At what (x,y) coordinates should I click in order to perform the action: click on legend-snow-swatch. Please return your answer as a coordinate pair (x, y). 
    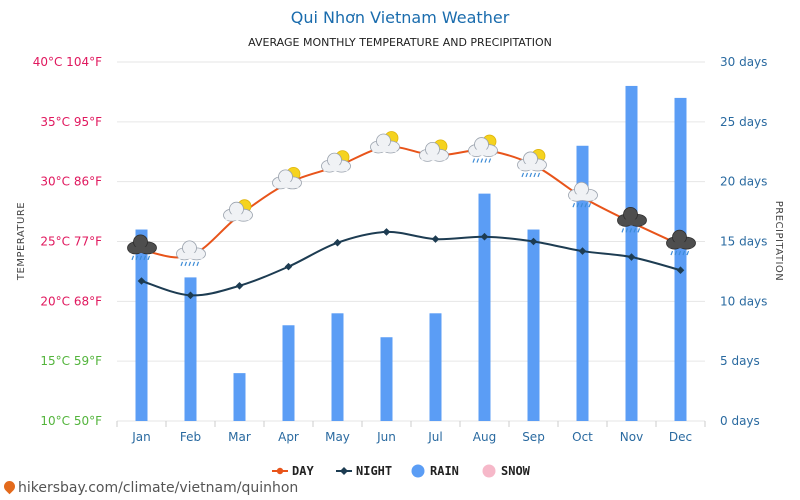
    Looking at the image, I should click on (489, 471).